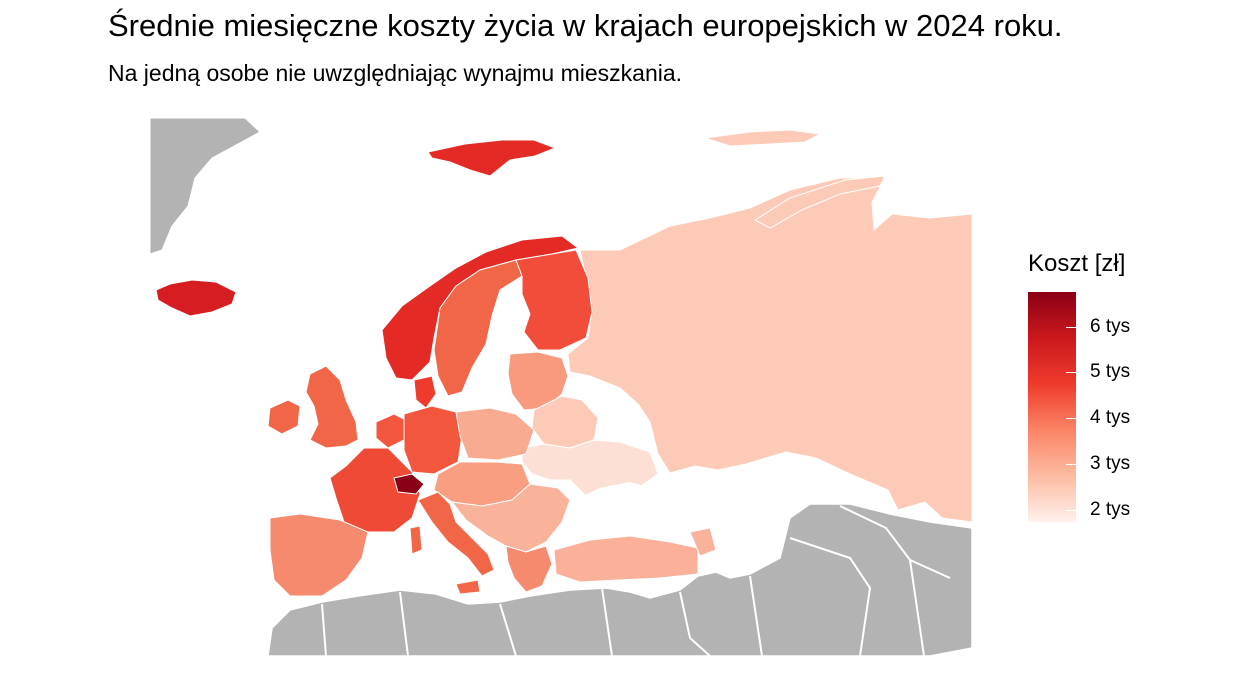 This screenshot has width=1256, height=684. I want to click on region-germany, so click(433, 440).